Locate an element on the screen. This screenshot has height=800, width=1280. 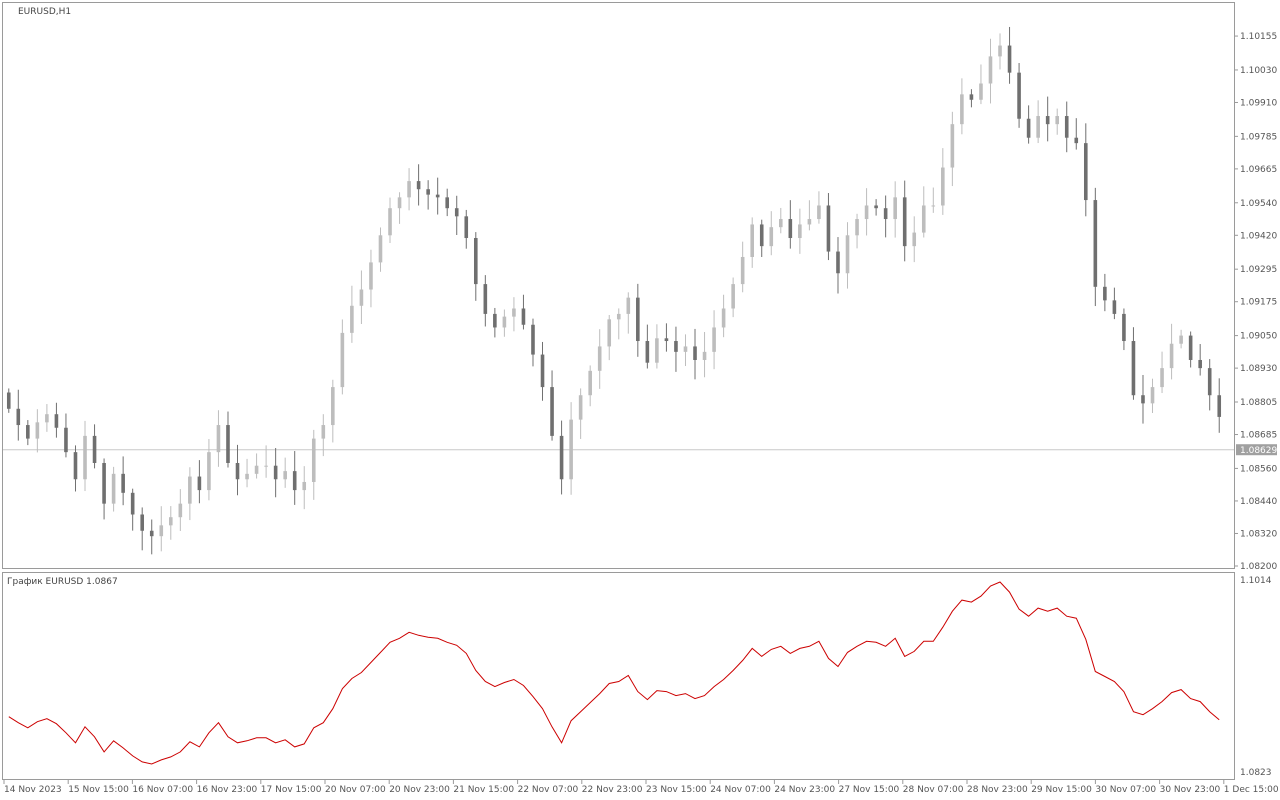
price-tick-label: 1.08200 is located at coordinates (1258, 567).